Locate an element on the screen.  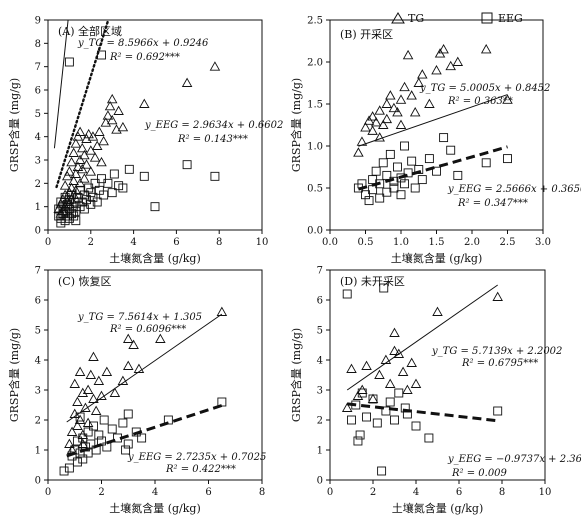
x-tick-label: 0 is located at coordinates (48, 242).